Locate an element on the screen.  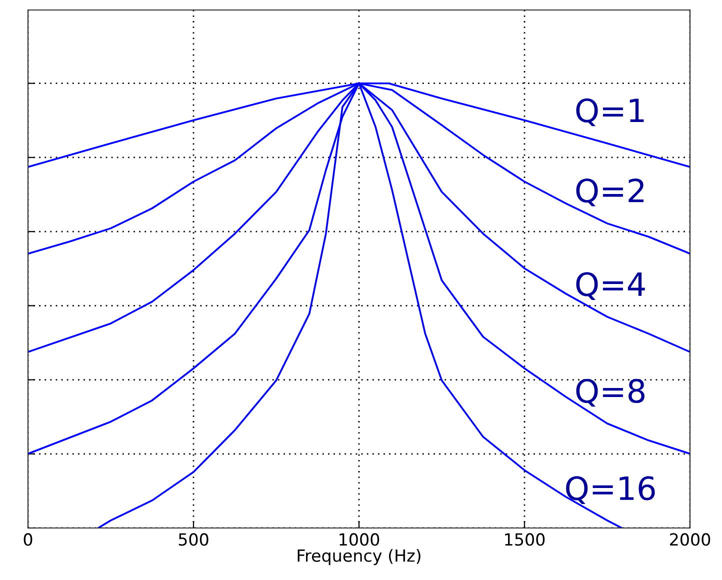
series-label: Q=2 is located at coordinates (610, 192).